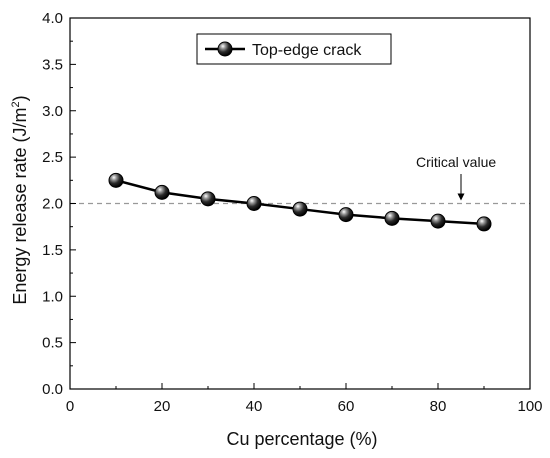  Describe the element at coordinates (52, 204) in the screenshot. I see `y-tick-label: 2.0` at that location.